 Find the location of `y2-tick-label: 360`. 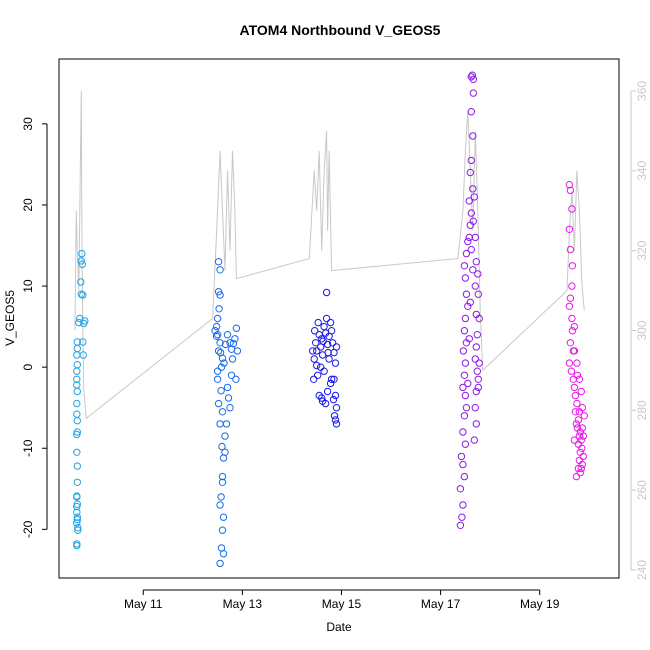

y2-tick-label: 360 is located at coordinates (642, 91).